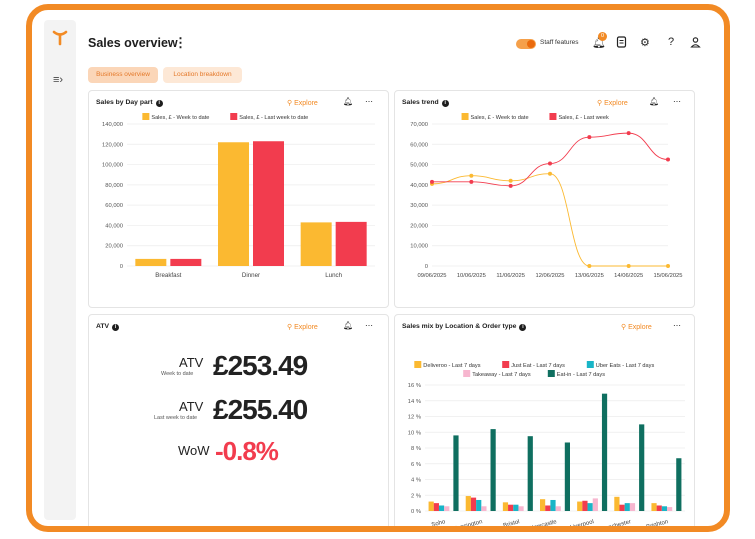 Image resolution: width=755 pixels, height=539 pixels. Describe the element at coordinates (177, 374) in the screenshot. I see `atv-week-sub: Week to date` at that location.